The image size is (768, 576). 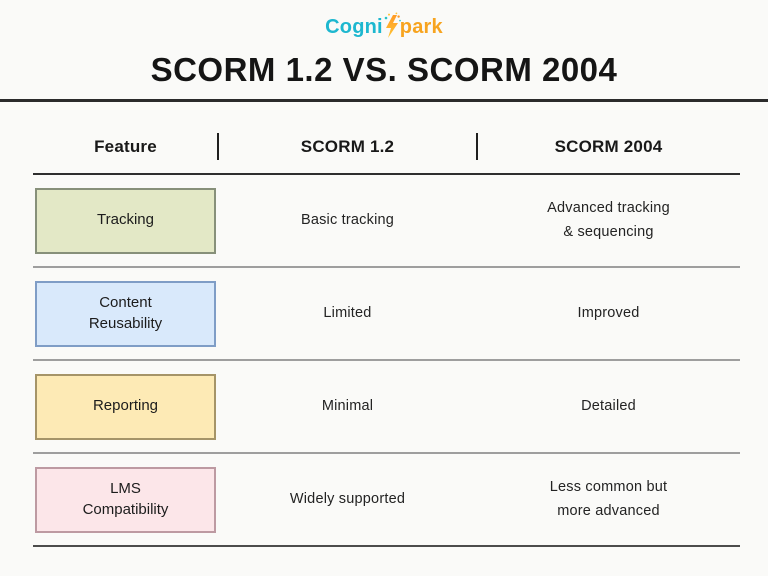 I want to click on feature-box-content-reusability: Content Reusability, so click(x=125, y=313).